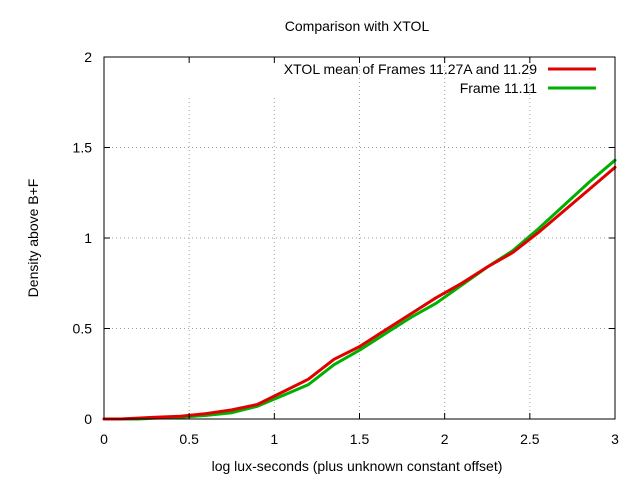 This screenshot has height=480, width=640. I want to click on y-tick-label: 0.5, so click(83, 329).